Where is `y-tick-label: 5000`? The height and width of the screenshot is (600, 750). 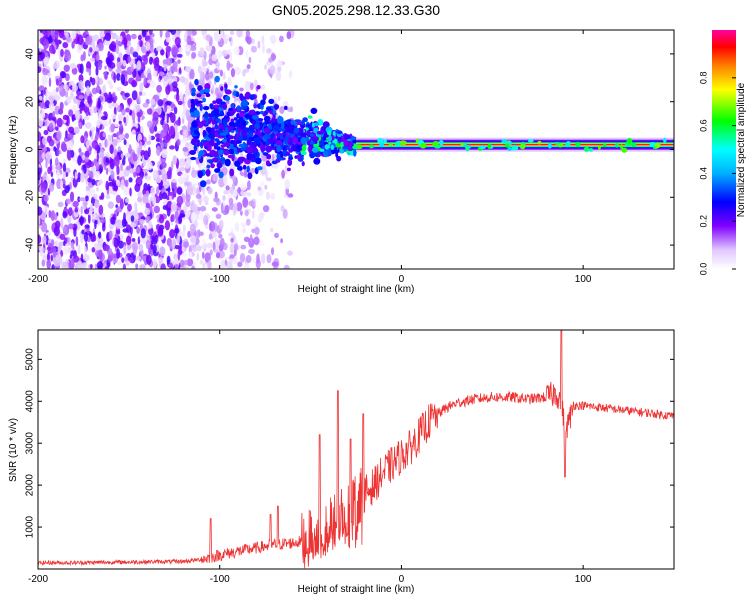 y-tick-label: 5000 is located at coordinates (30, 359).